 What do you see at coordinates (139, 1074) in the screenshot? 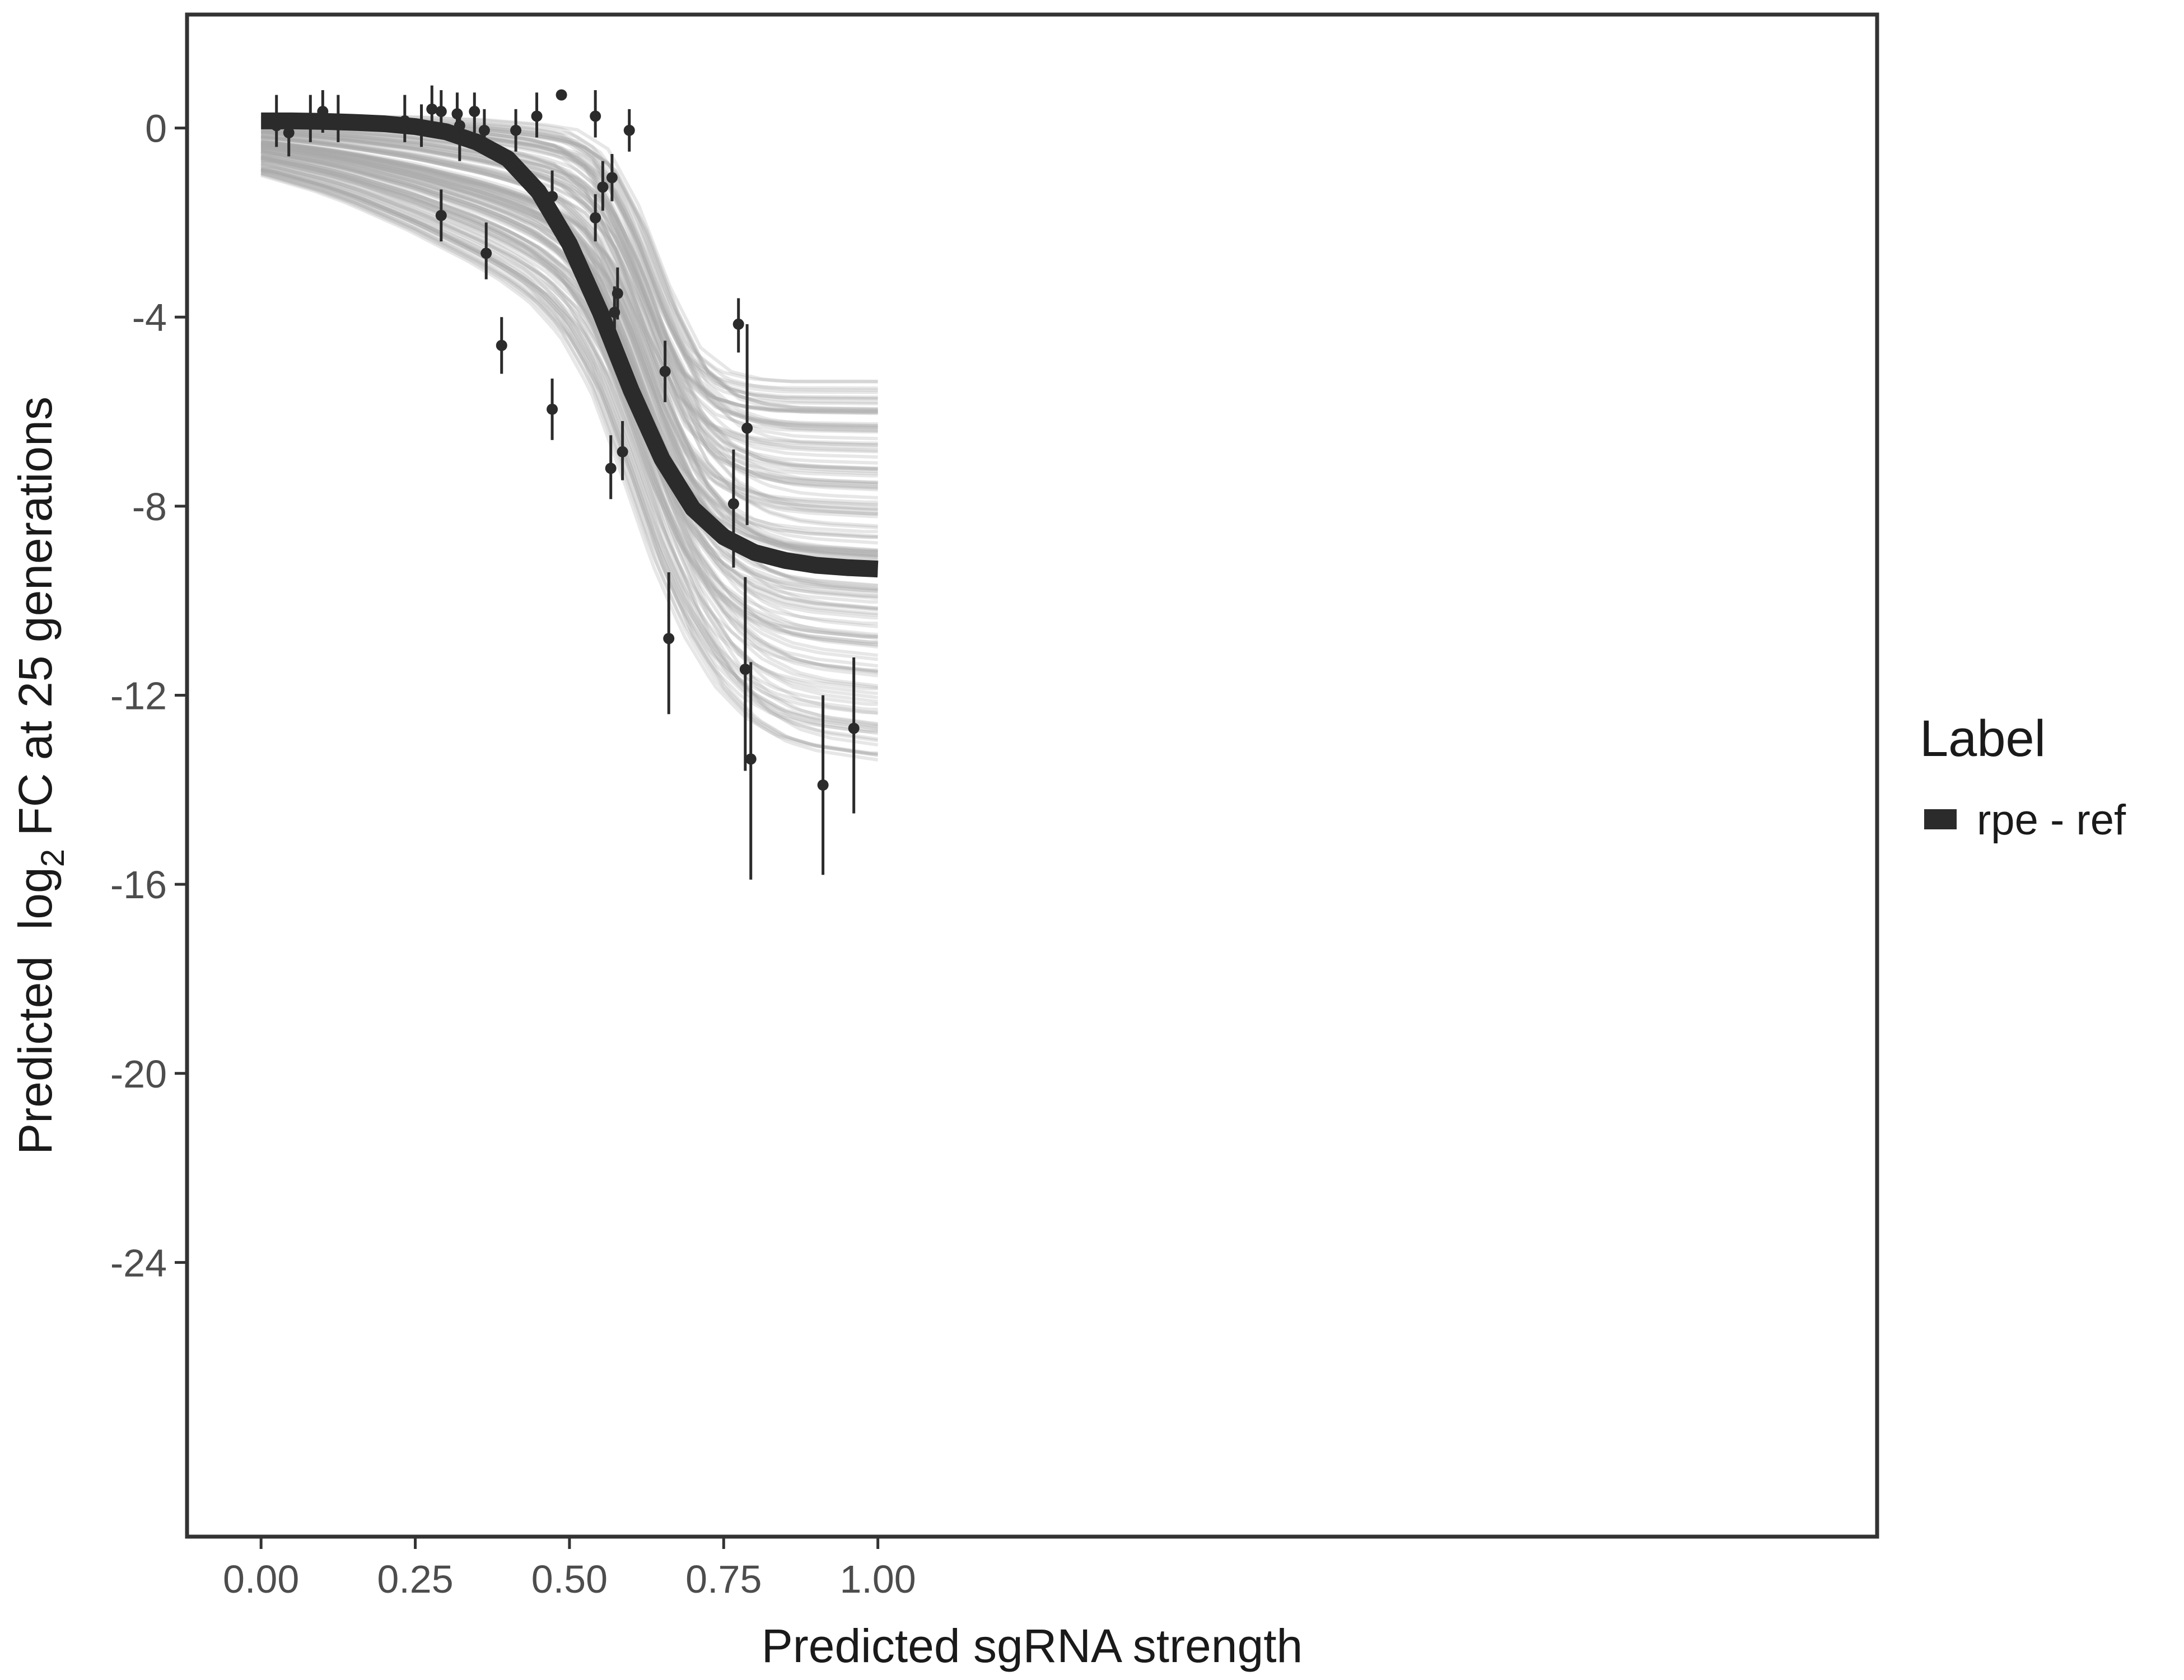
I see `y-tick-label: -20` at bounding box center [139, 1074].